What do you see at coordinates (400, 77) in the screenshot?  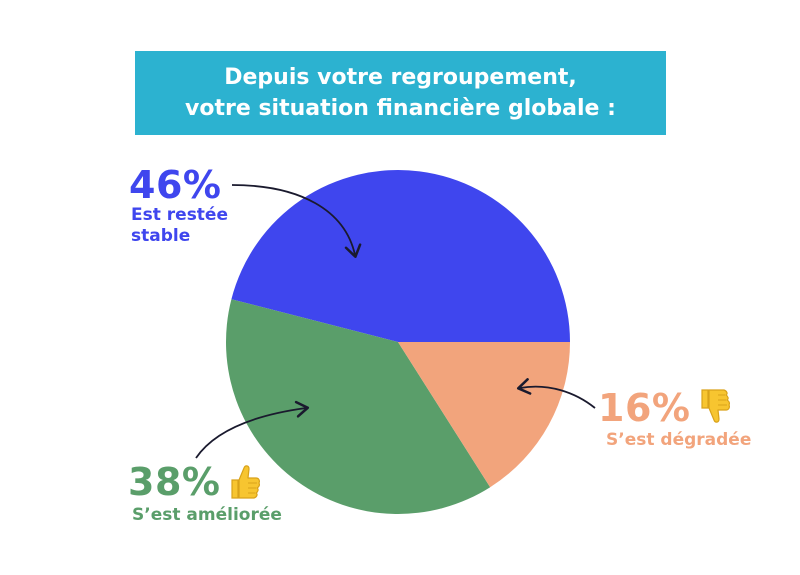 I see `title-line-1: Depuis votre regroupement,` at bounding box center [400, 77].